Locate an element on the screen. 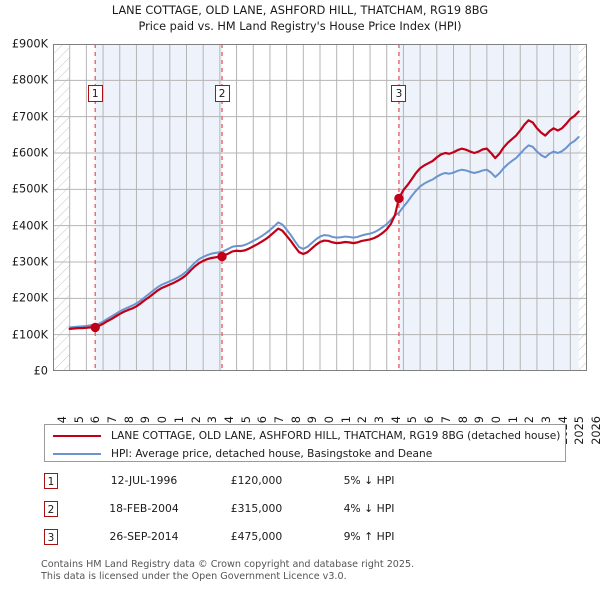 This screenshot has height=590, width=600. transaction-date: 12-JUL-1996 is located at coordinates (144, 480).